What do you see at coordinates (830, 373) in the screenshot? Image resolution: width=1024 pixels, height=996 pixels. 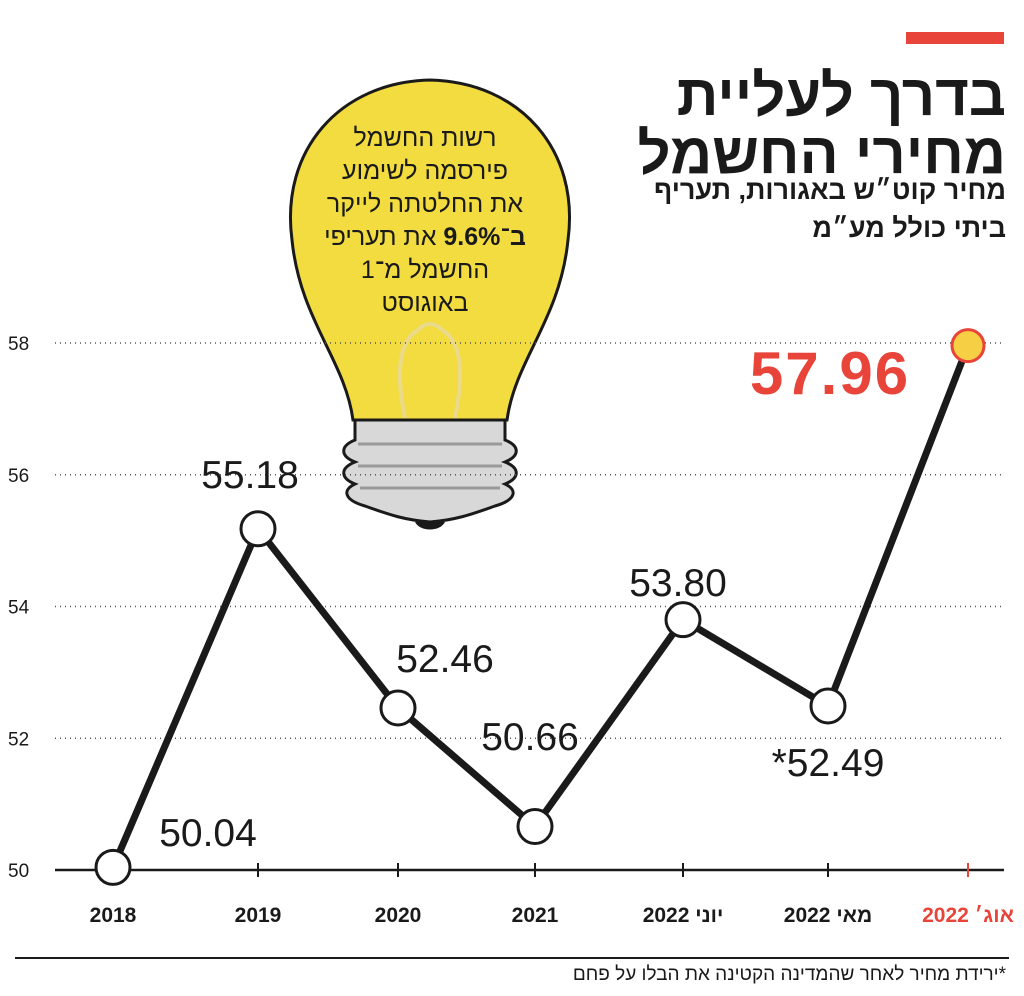 I see `data-label: 57.96` at bounding box center [830, 373].